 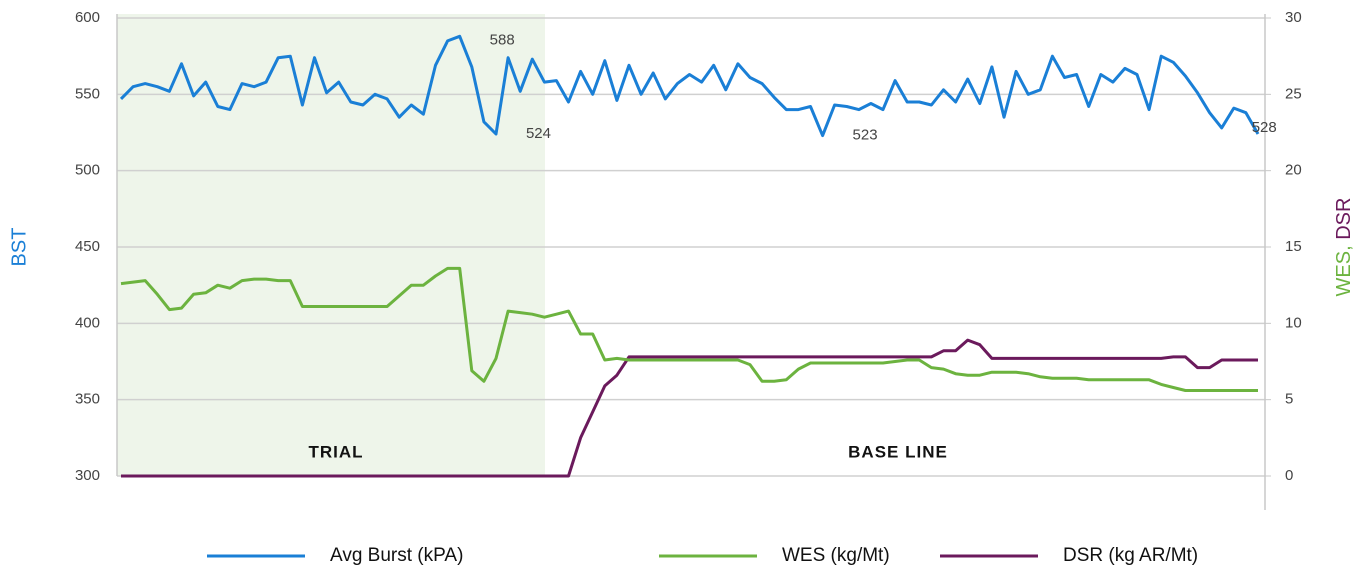 I want to click on region-label: TRIAL, so click(x=335, y=451).